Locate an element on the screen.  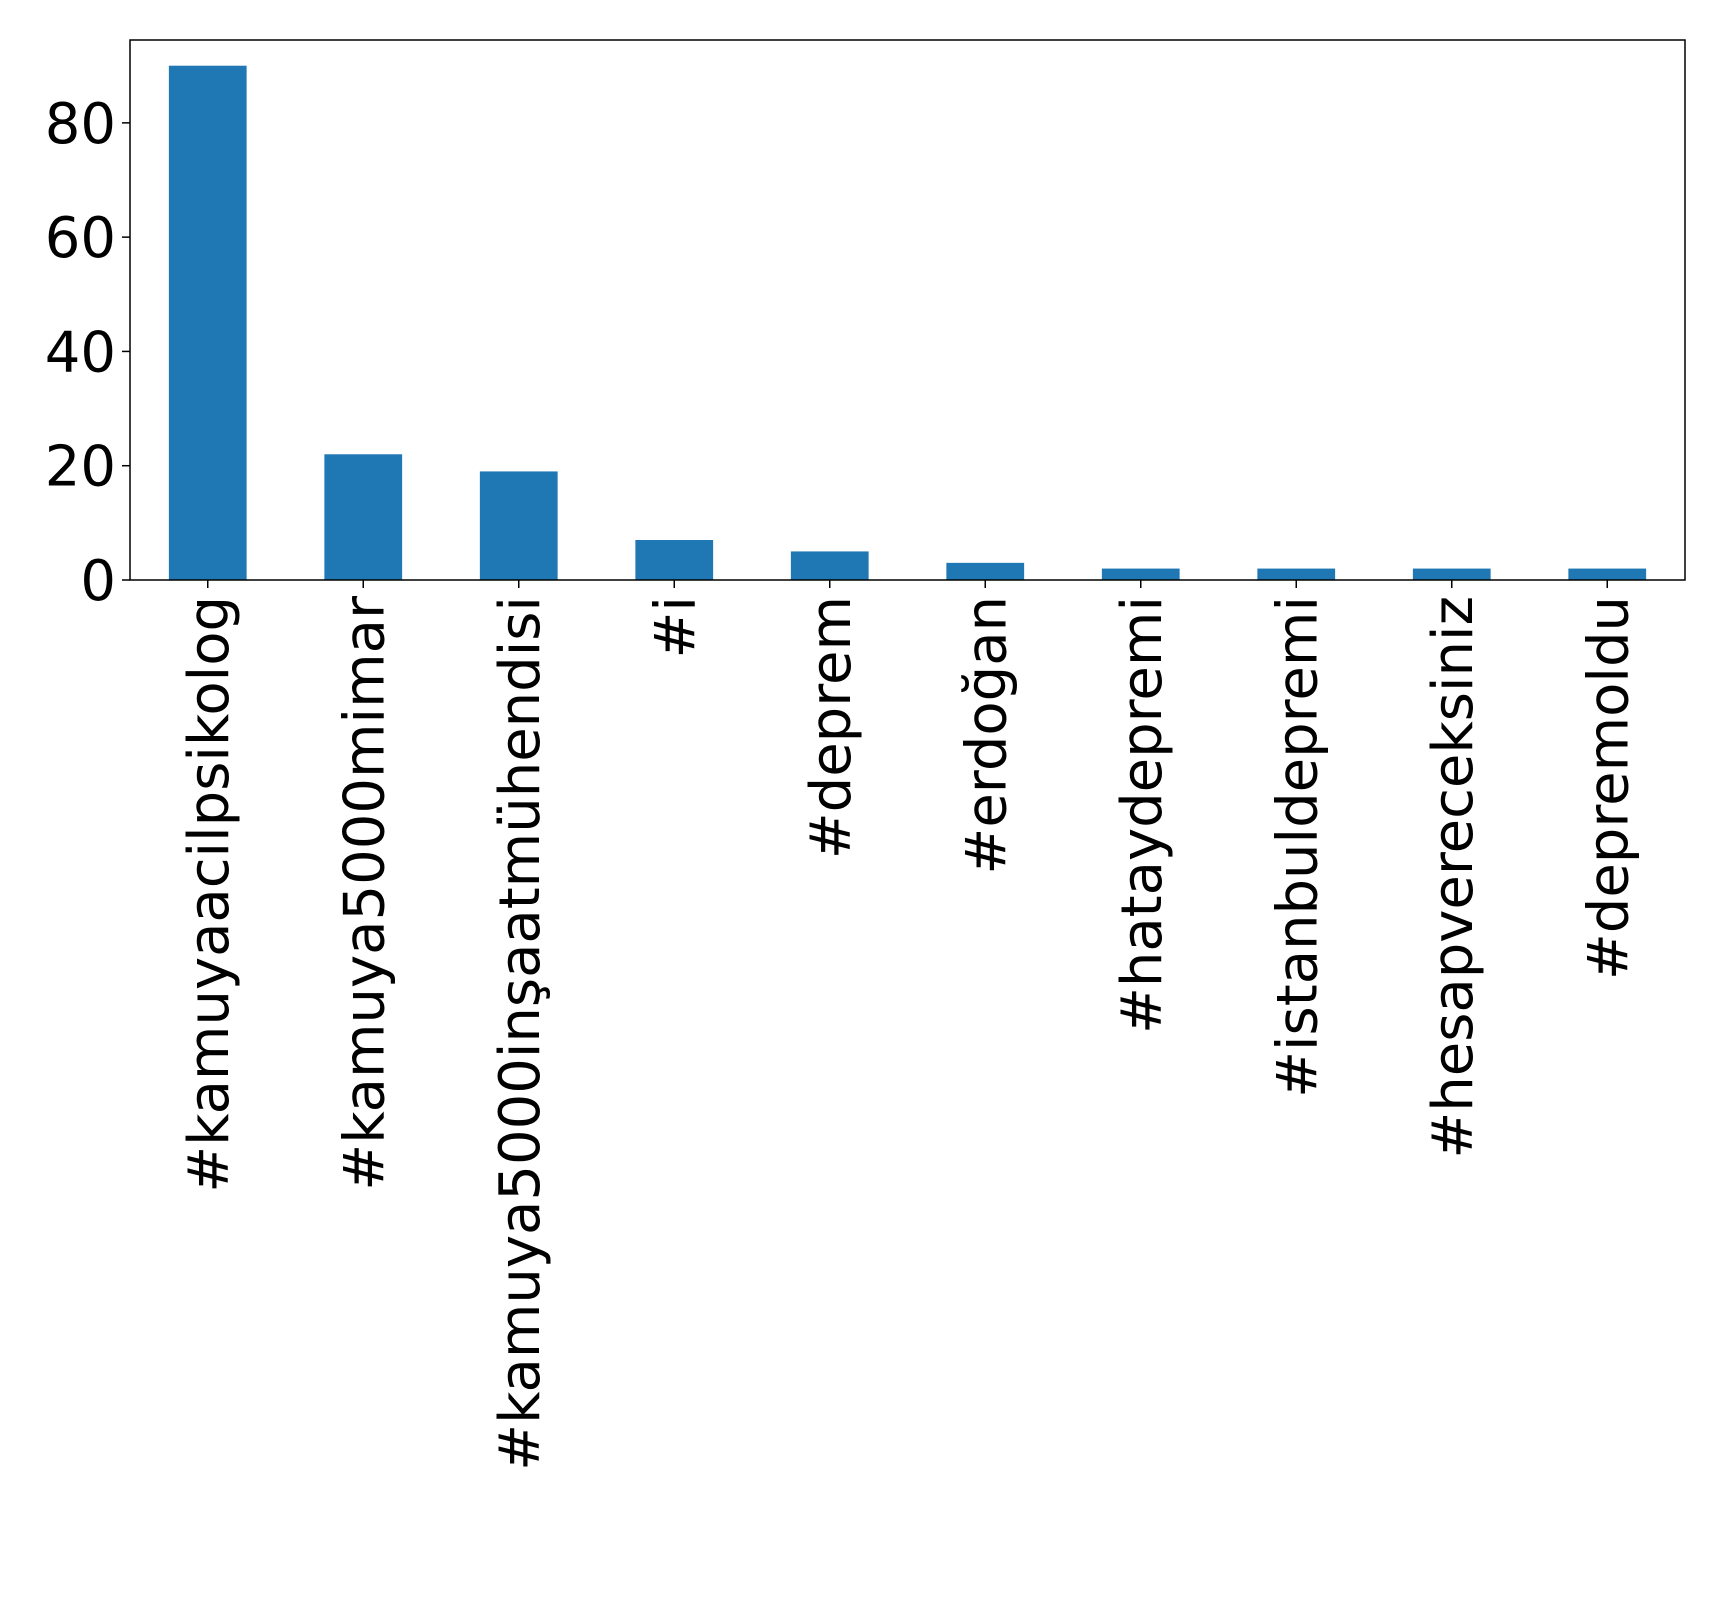
x-tick-label-6: #hataydepremi is located at coordinates (1142, 815).